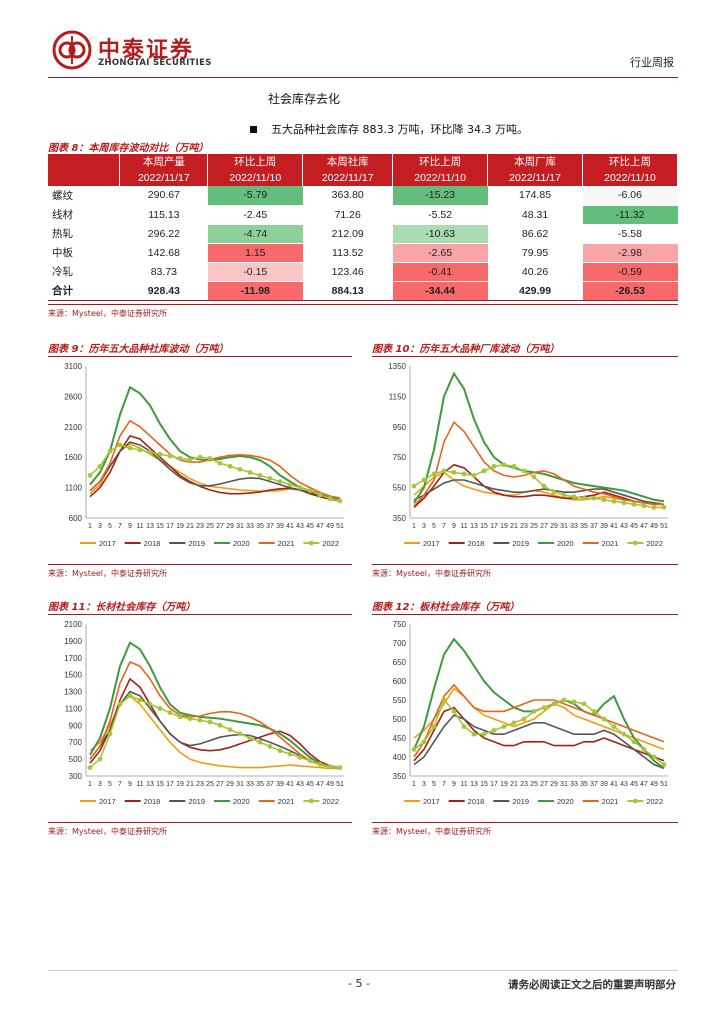 This screenshot has height=1024, width=724. What do you see at coordinates (84, 215) in the screenshot?
I see `table-row-label: 线材` at bounding box center [84, 215].